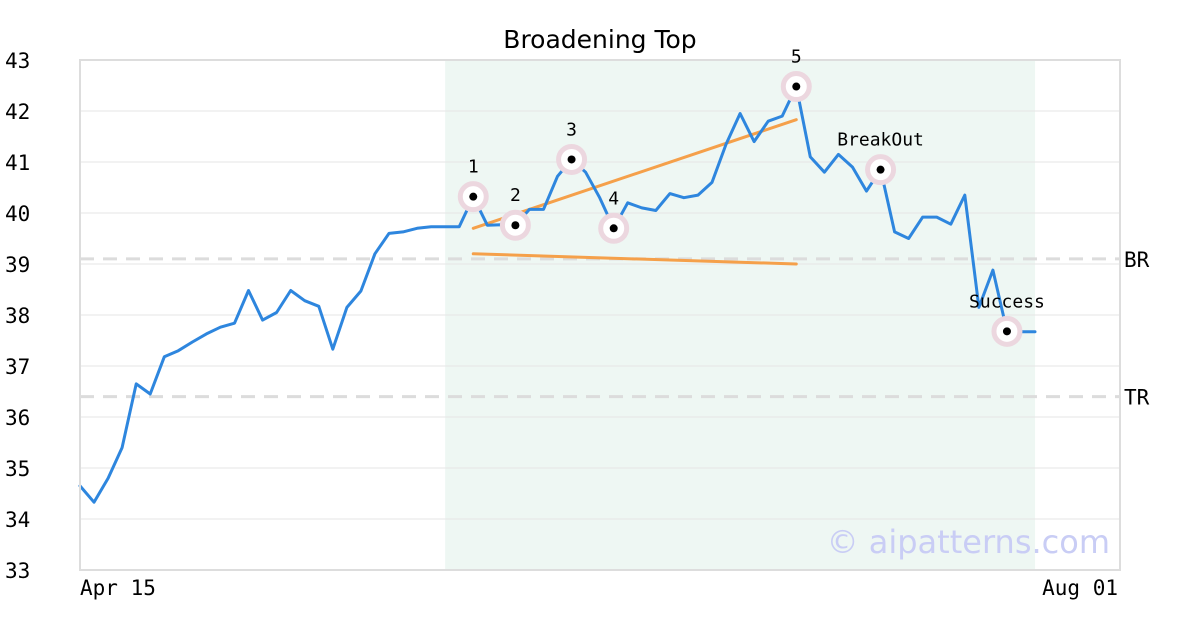  Describe the element at coordinates (634, 259) in the screenshot. I see `trendline` at that location.